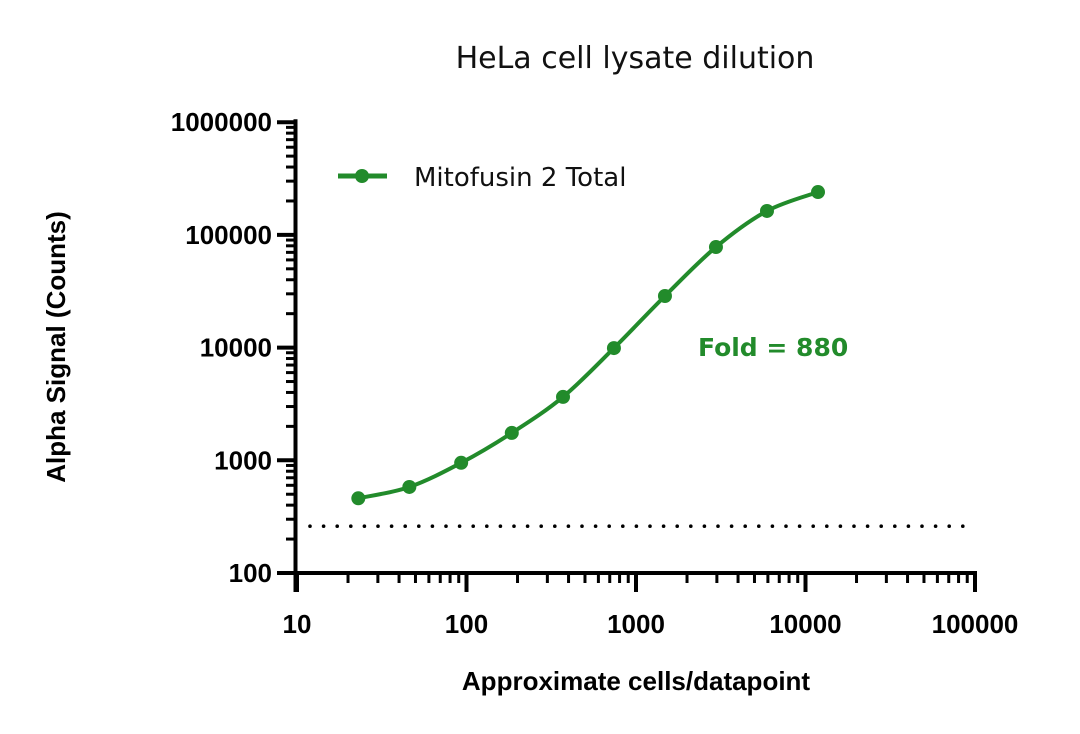  I want to click on y-tick-label: 10000, so click(236, 348).